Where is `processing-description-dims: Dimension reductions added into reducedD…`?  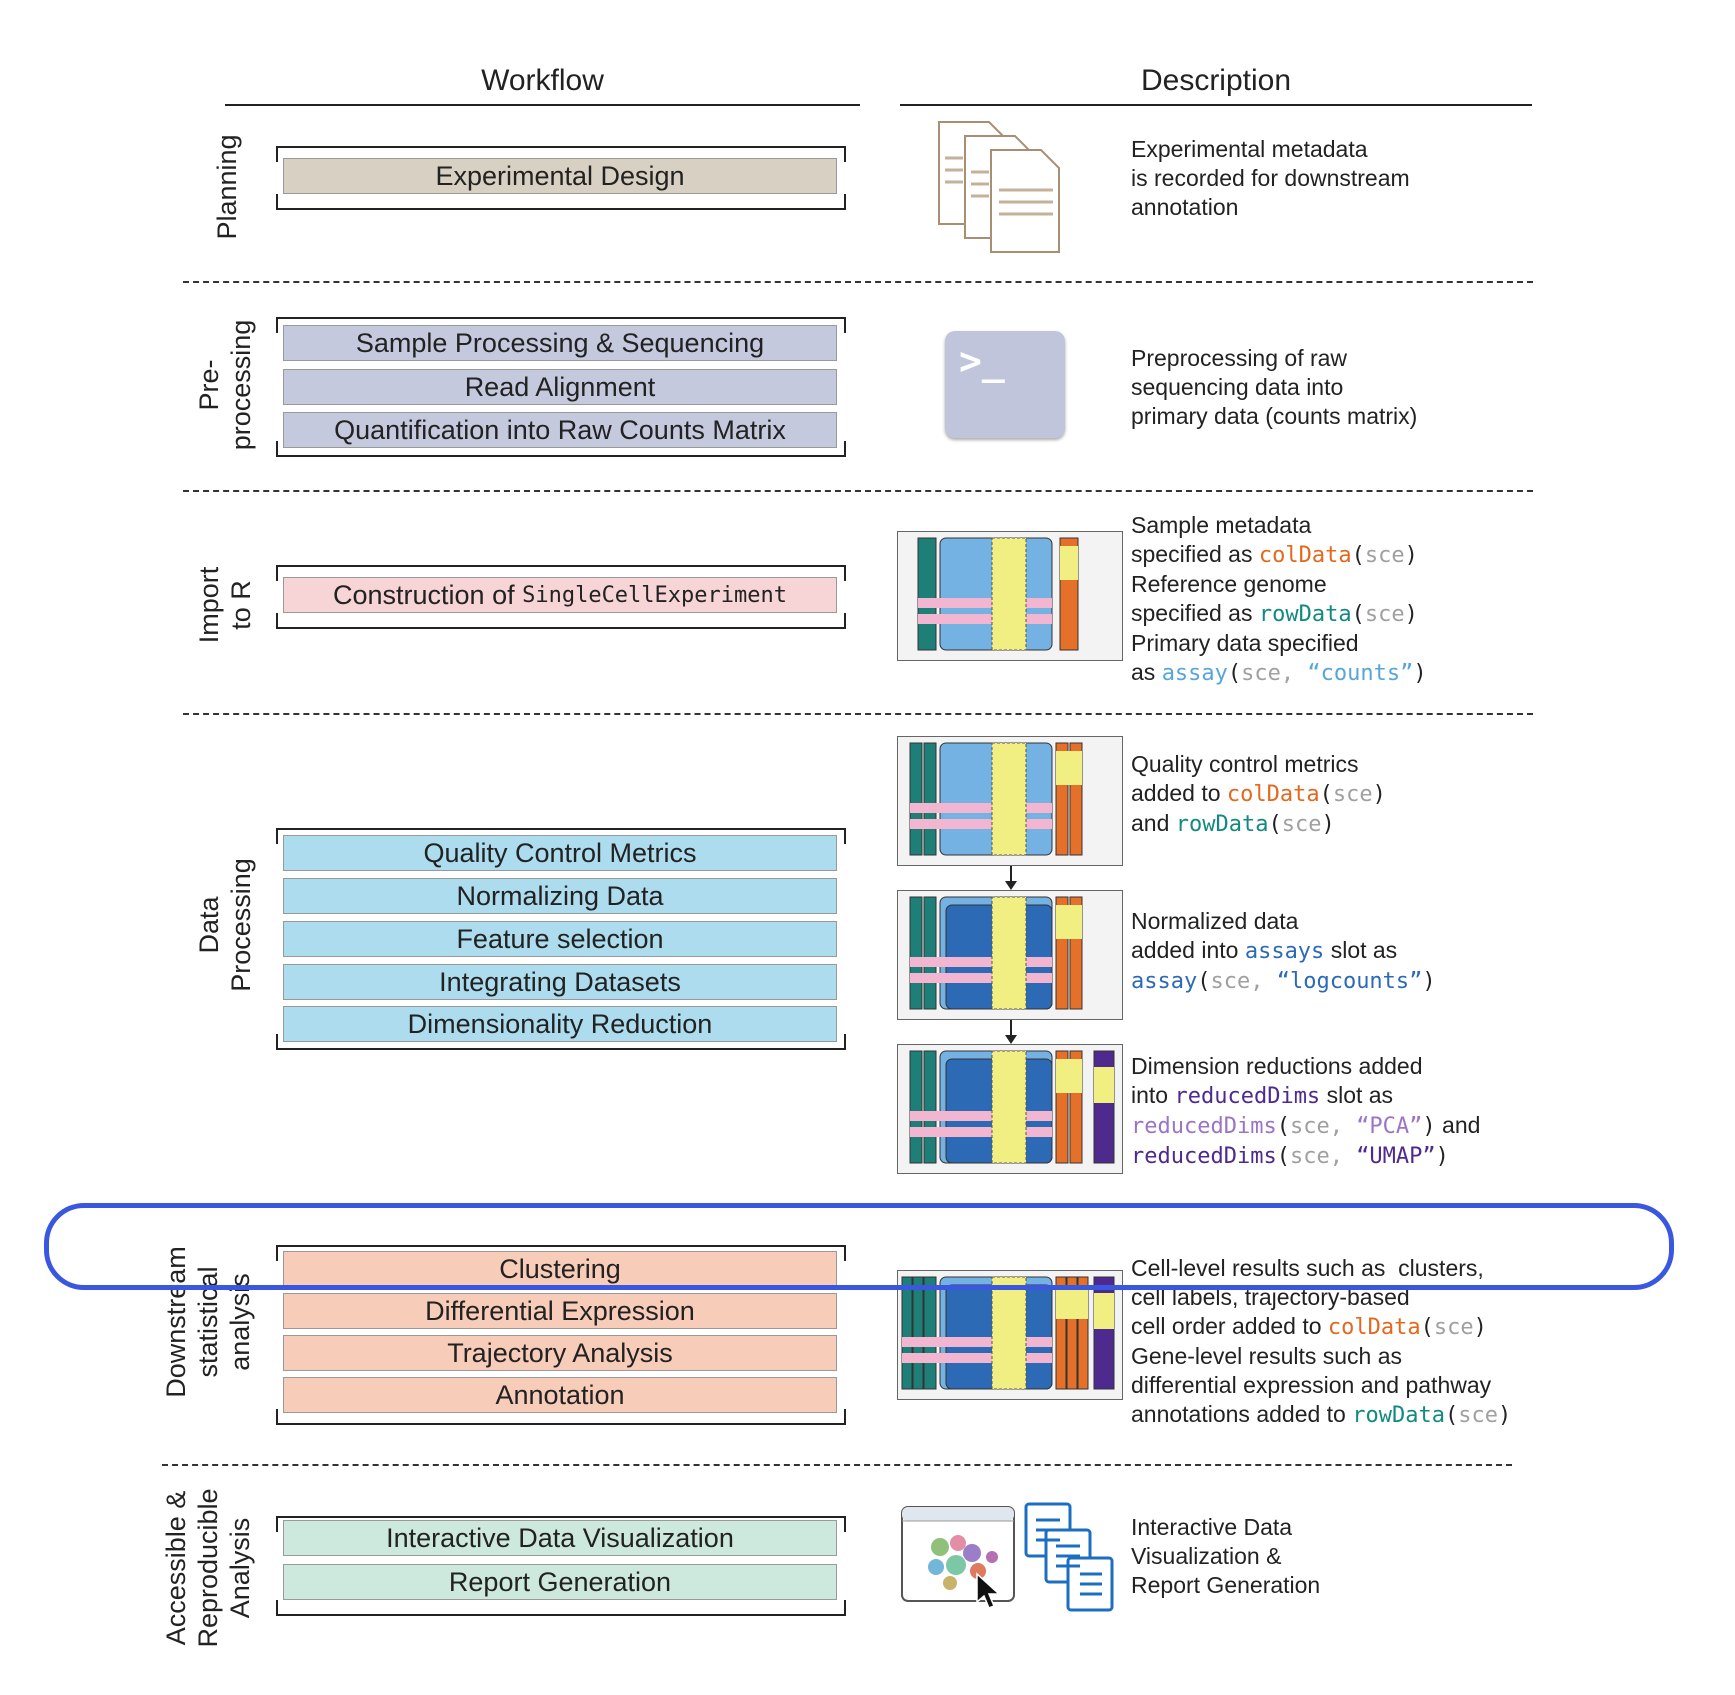 processing-description-dims: Dimension reductions added into reducedD… is located at coordinates (1306, 1111).